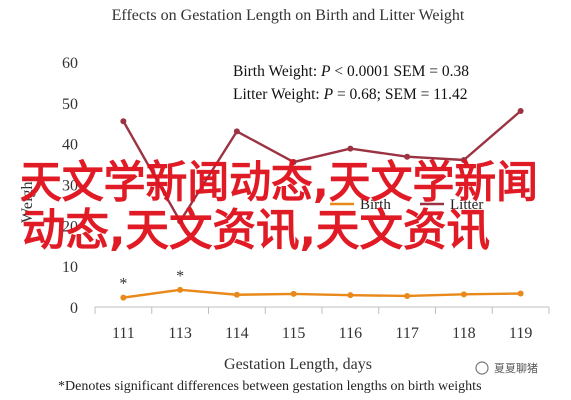  I want to click on x-tick-label: 111, so click(123, 333).